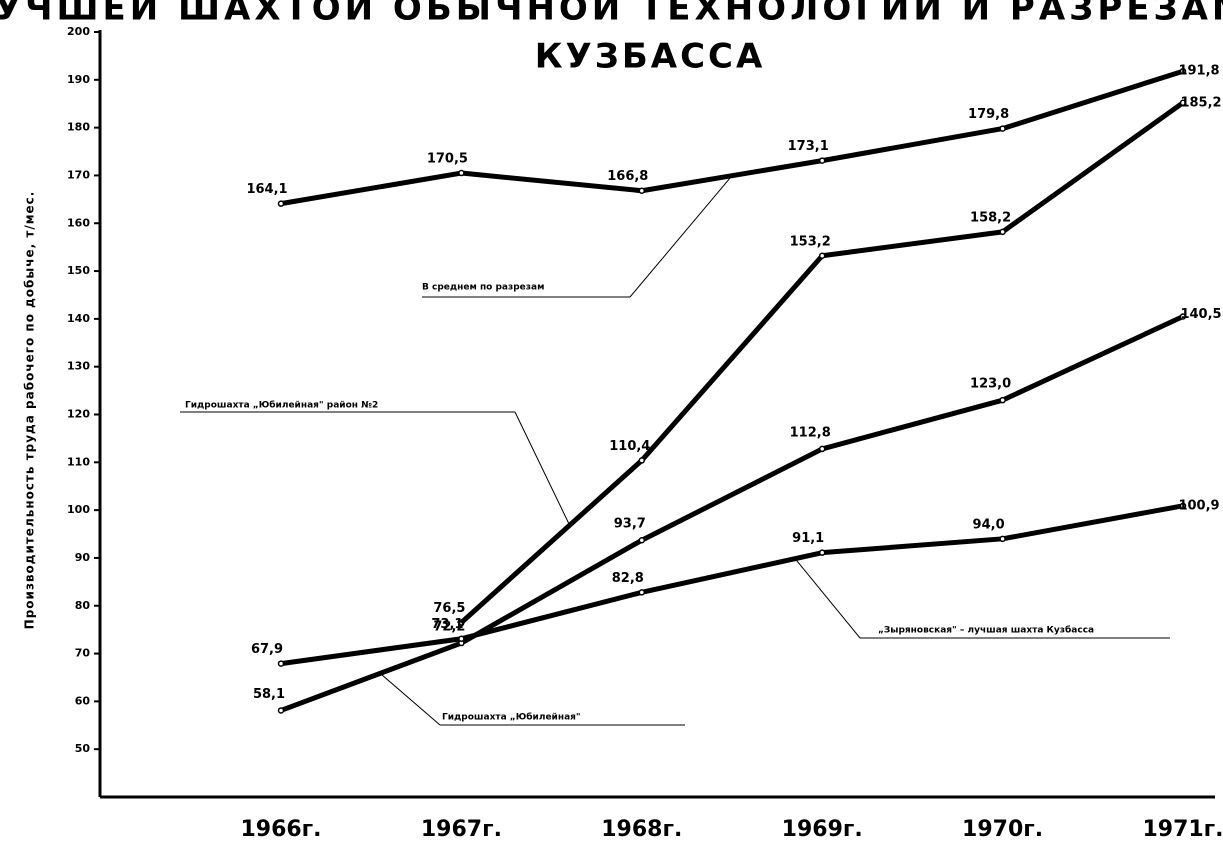  What do you see at coordinates (808, 538) in the screenshot?
I see `data-label: 91,1` at bounding box center [808, 538].